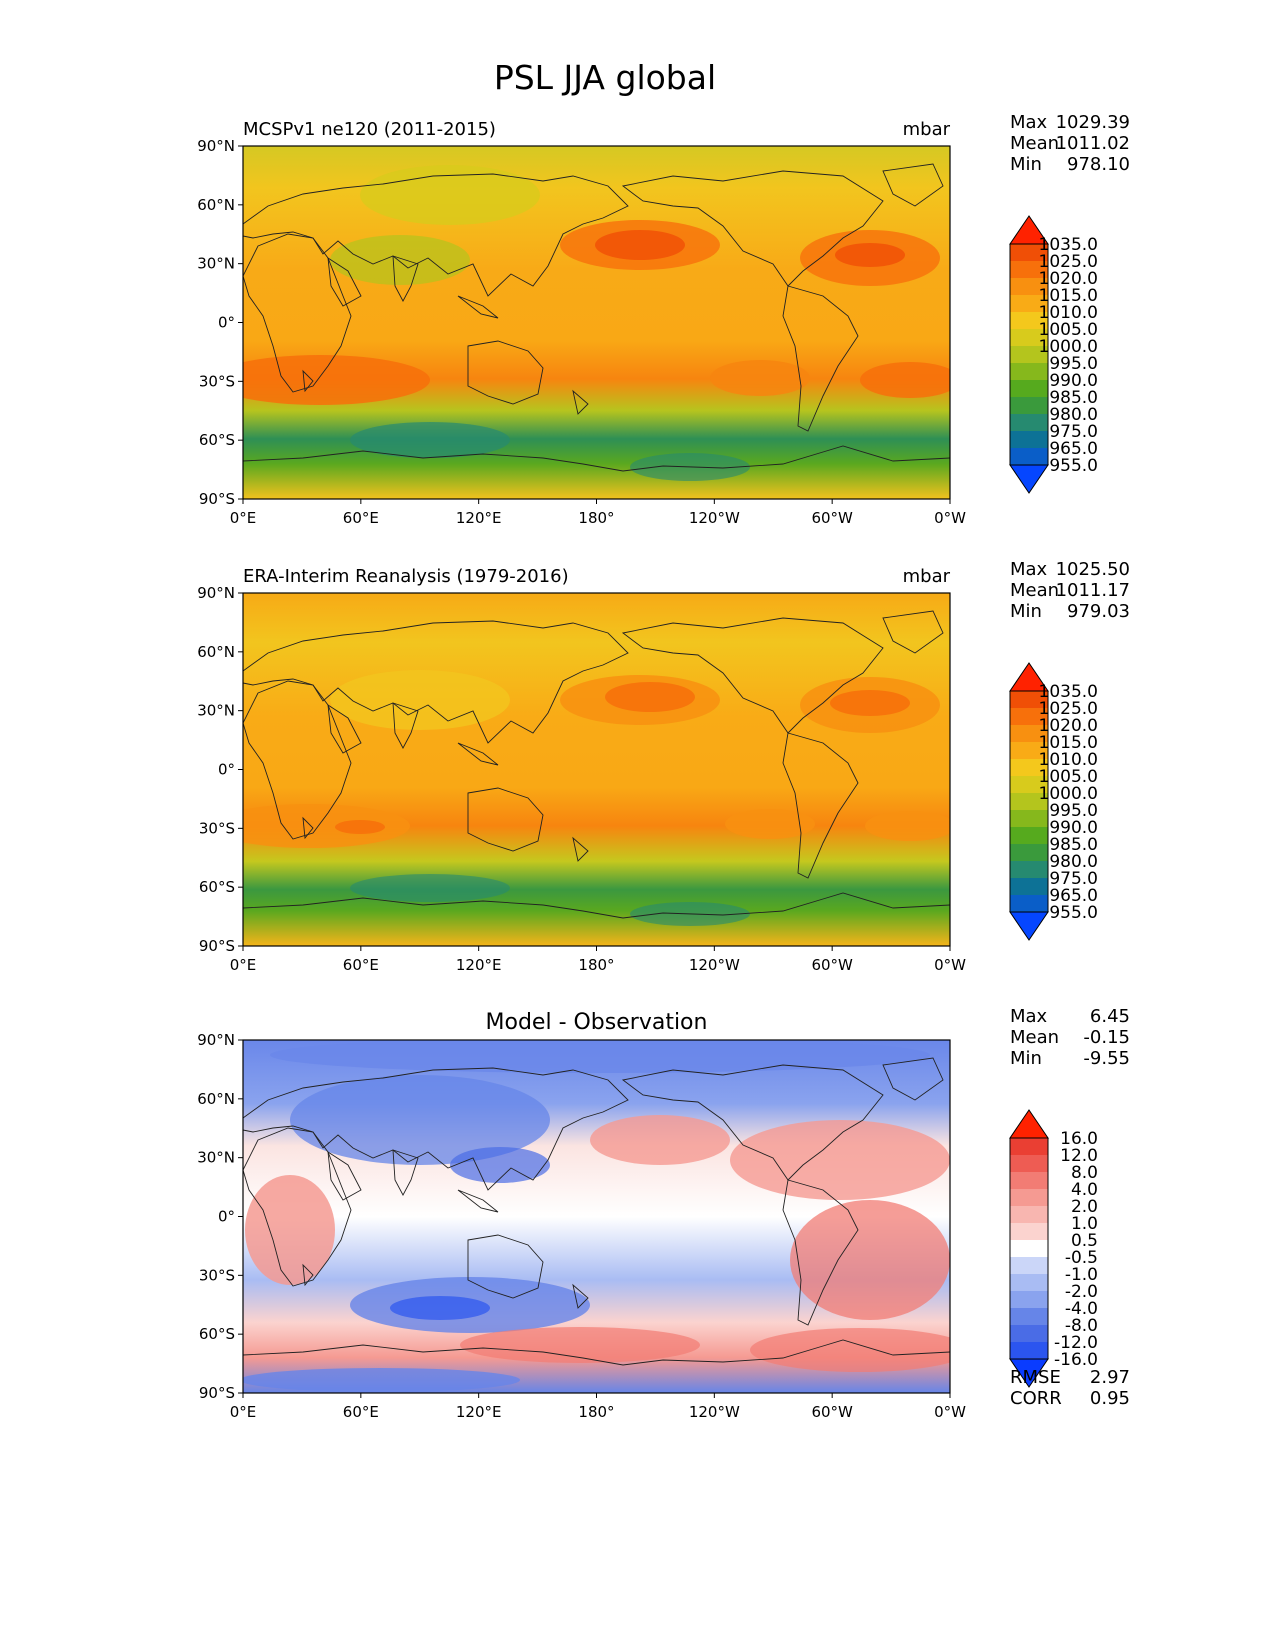 The image size is (1275, 1650). What do you see at coordinates (1081, 1275) in the screenshot?
I see `colorbar-tick-label: -1.0` at bounding box center [1081, 1275].